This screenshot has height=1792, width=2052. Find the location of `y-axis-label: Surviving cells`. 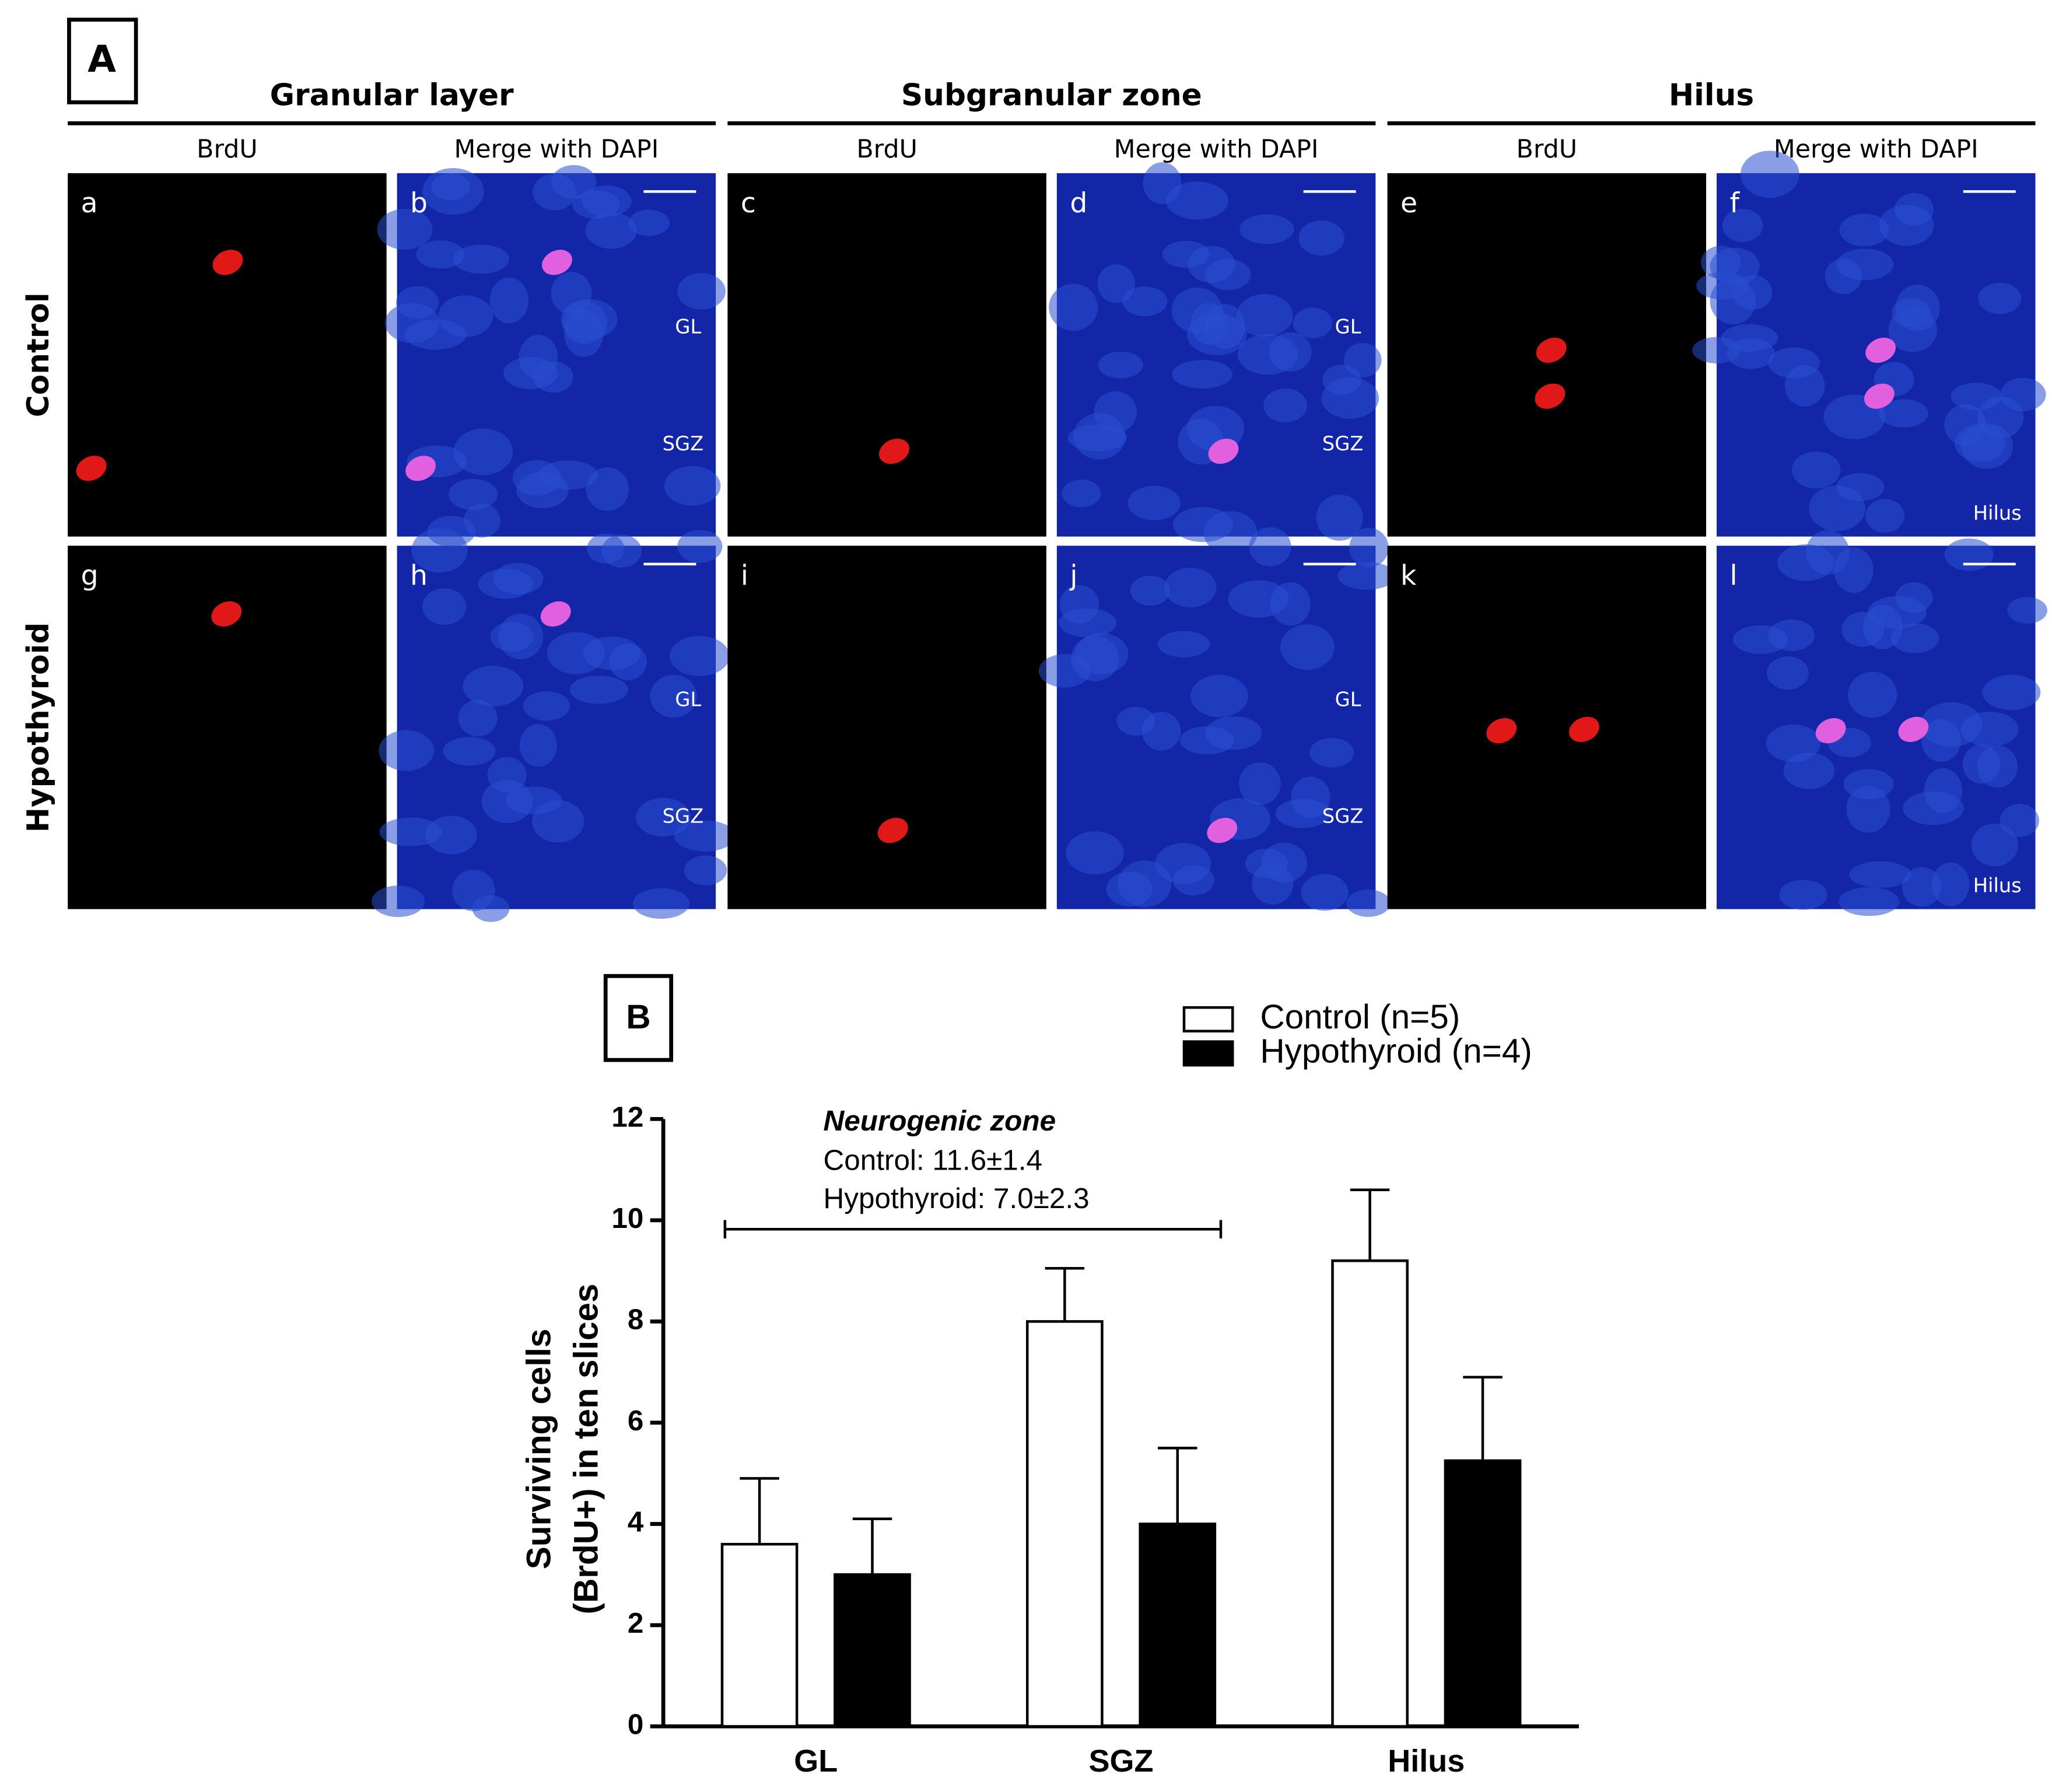

y-axis-label: Surviving cells is located at coordinates (539, 1449).